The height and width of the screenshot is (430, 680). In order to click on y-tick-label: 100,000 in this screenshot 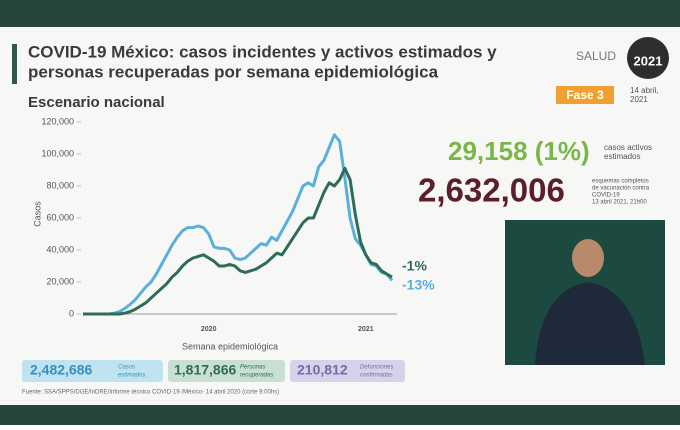, I will do `click(57, 153)`.